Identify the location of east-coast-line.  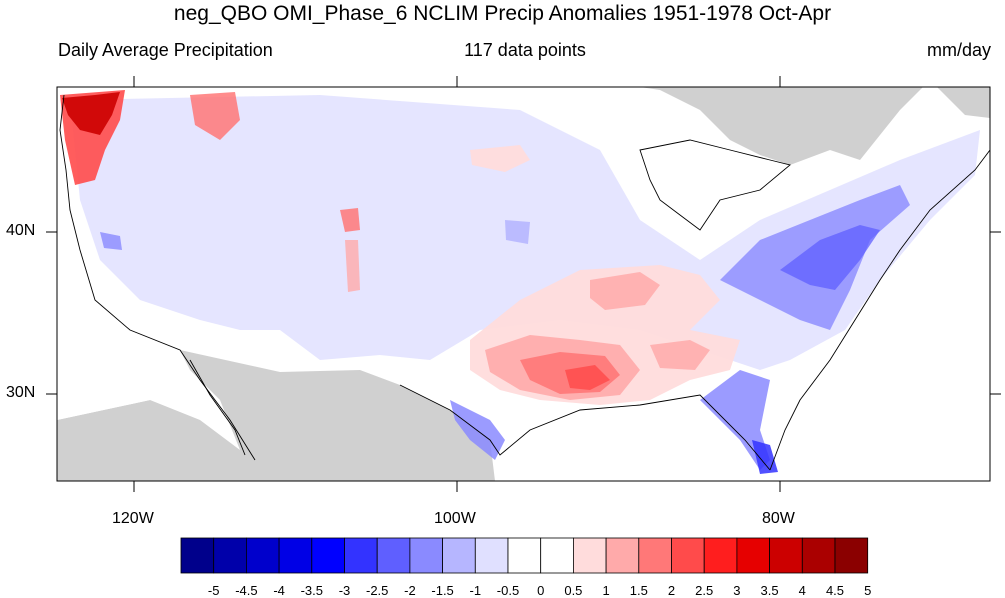
(879, 310).